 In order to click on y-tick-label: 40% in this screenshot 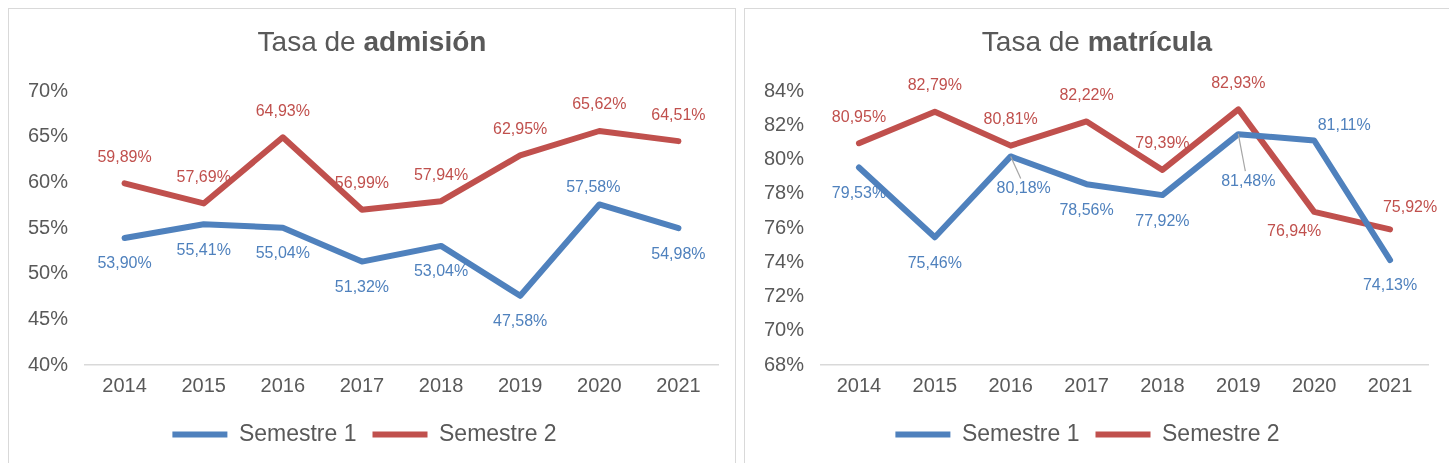, I will do `click(48, 363)`.